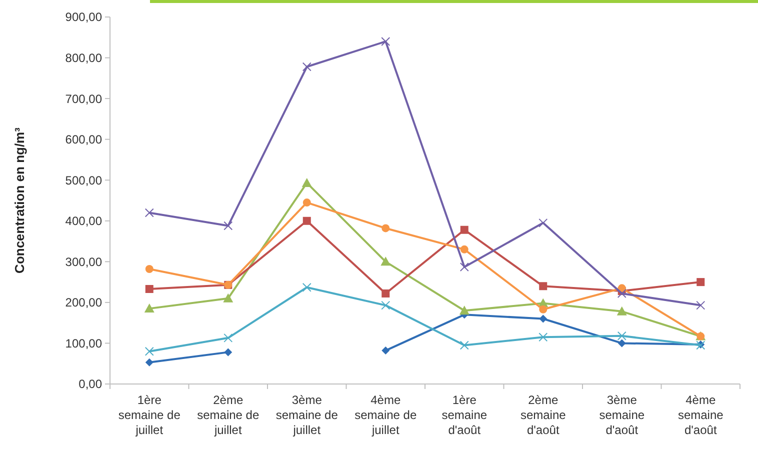  I want to click on x-tick-label: 1ère semaine d'août, so click(465, 415).